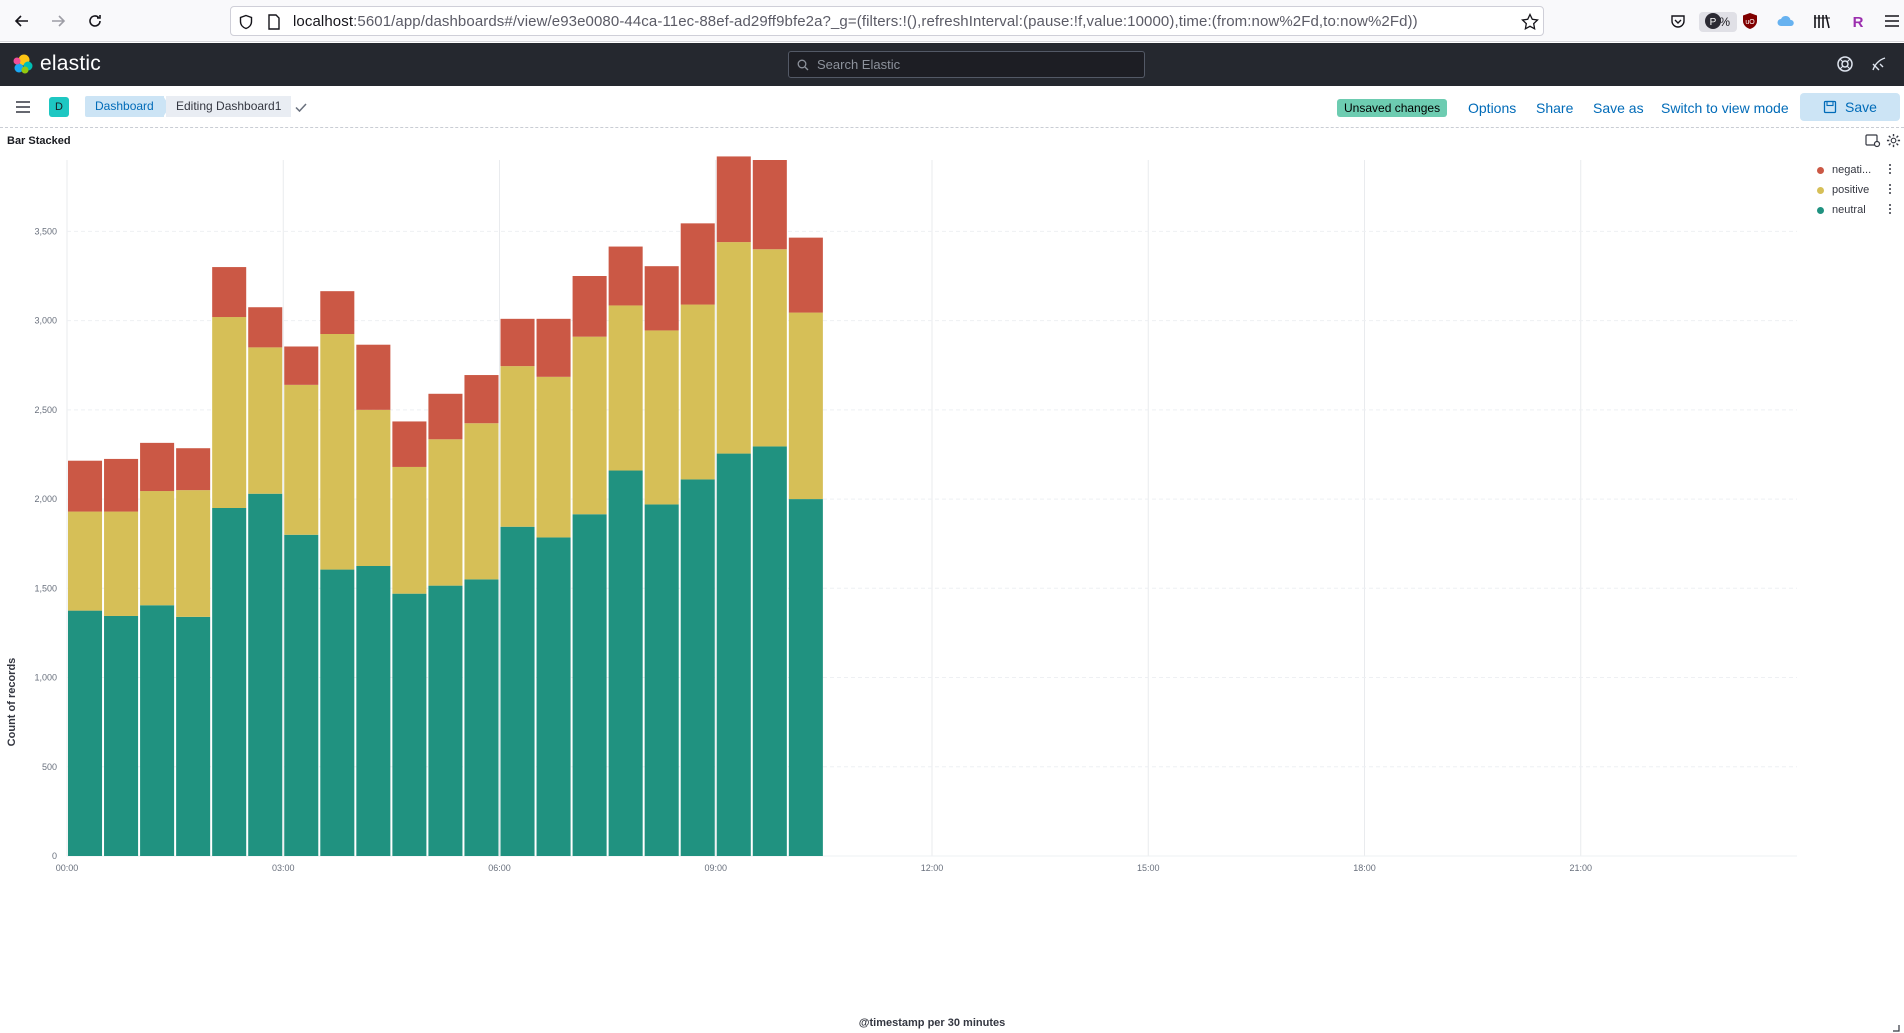 Image resolution: width=1904 pixels, height=1033 pixels. I want to click on resize-handle-icon, so click(1895, 1027).